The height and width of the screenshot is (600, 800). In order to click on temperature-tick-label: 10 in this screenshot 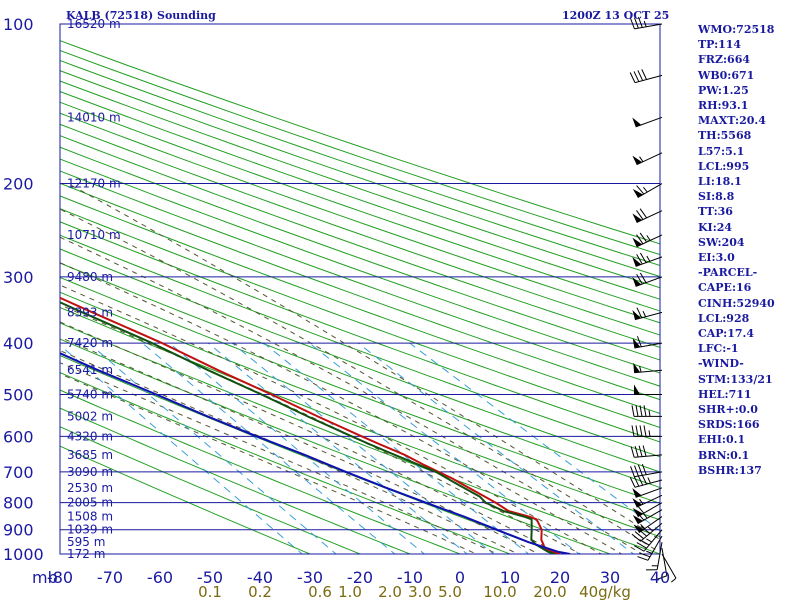, I will do `click(510, 577)`.